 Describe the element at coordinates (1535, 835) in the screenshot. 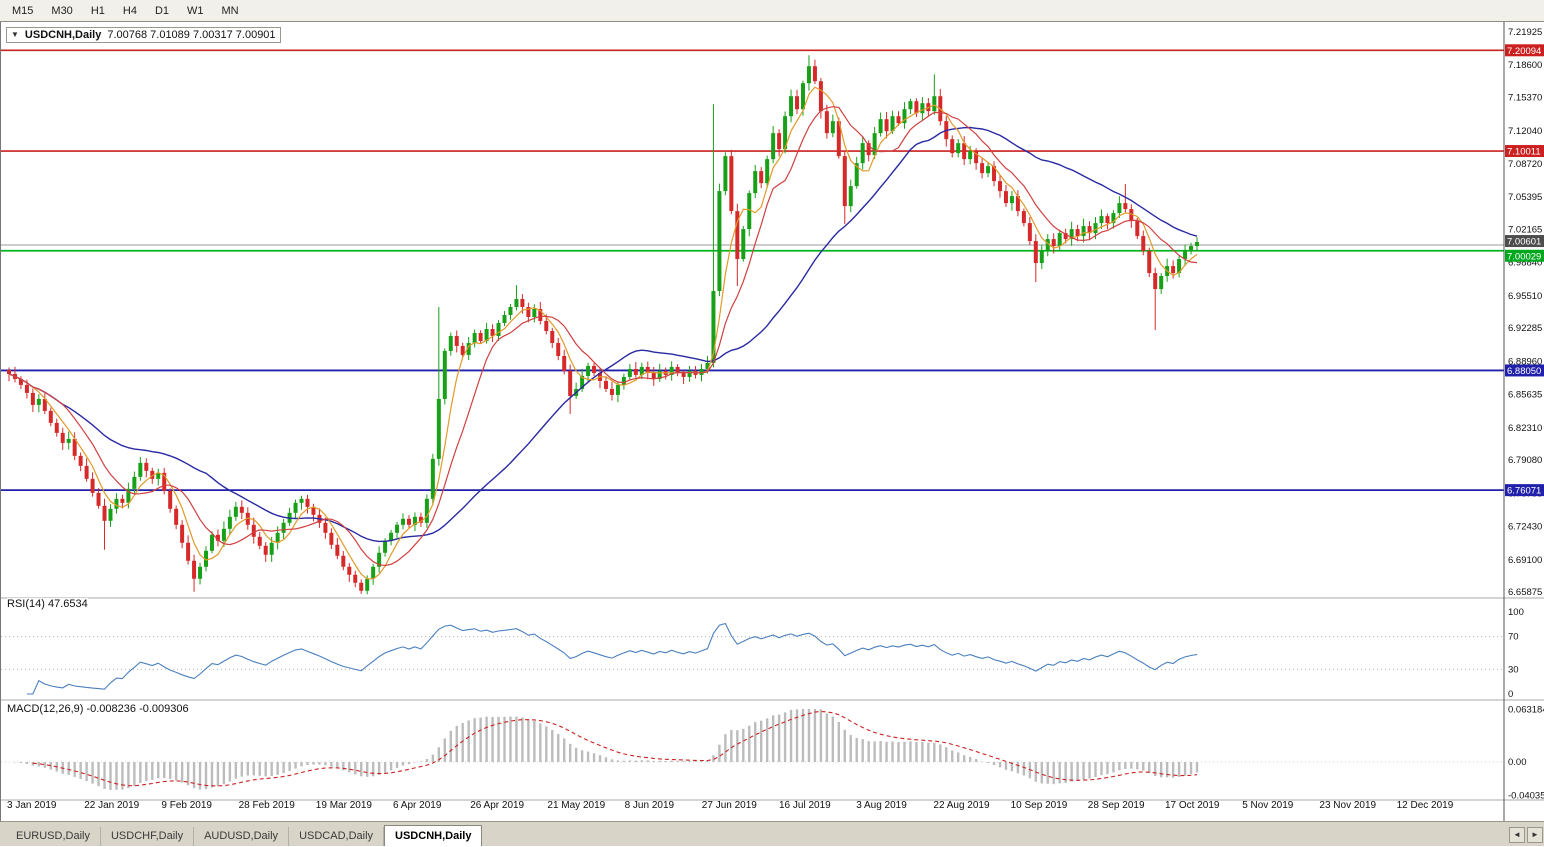

I see `tab-scroll-right-button: ►` at that location.